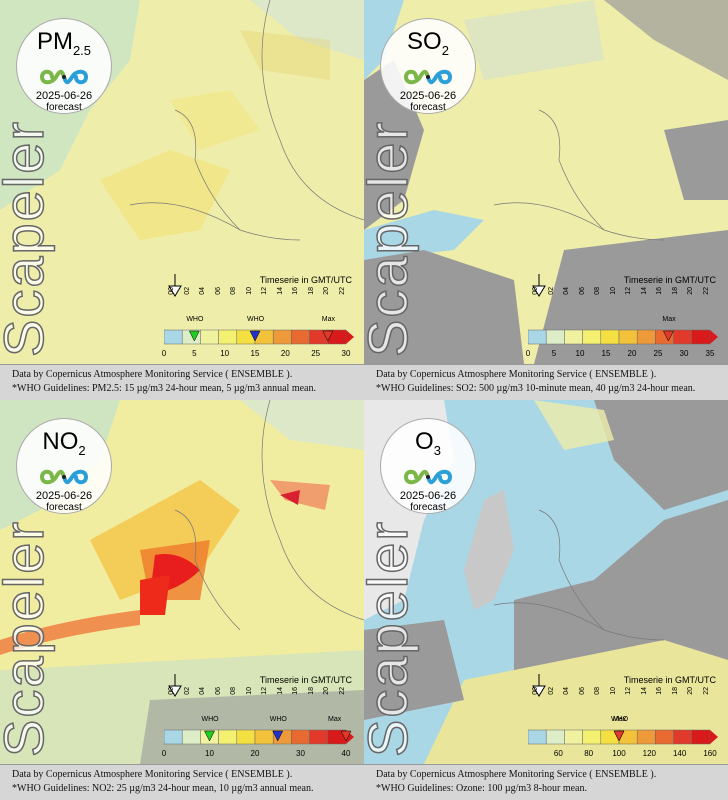  I want to click on scale-tick-80: 80, so click(589, 753).